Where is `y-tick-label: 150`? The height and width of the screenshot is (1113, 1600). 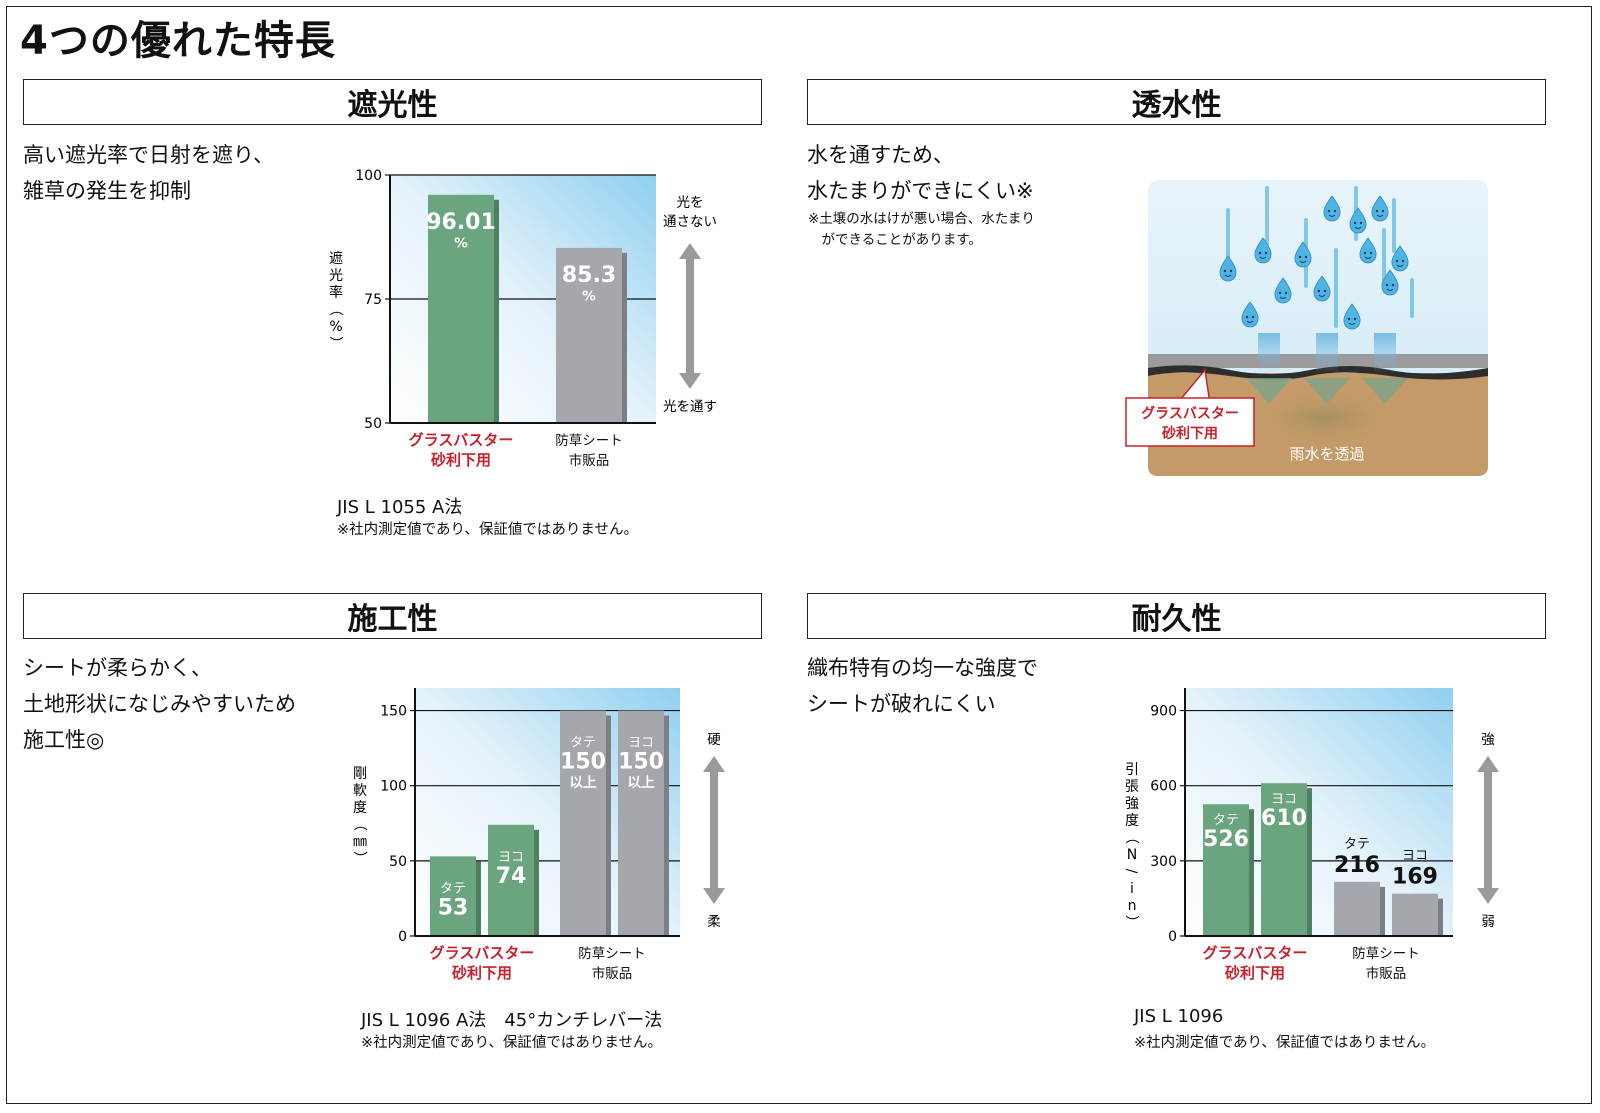
y-tick-label: 150 is located at coordinates (393, 712).